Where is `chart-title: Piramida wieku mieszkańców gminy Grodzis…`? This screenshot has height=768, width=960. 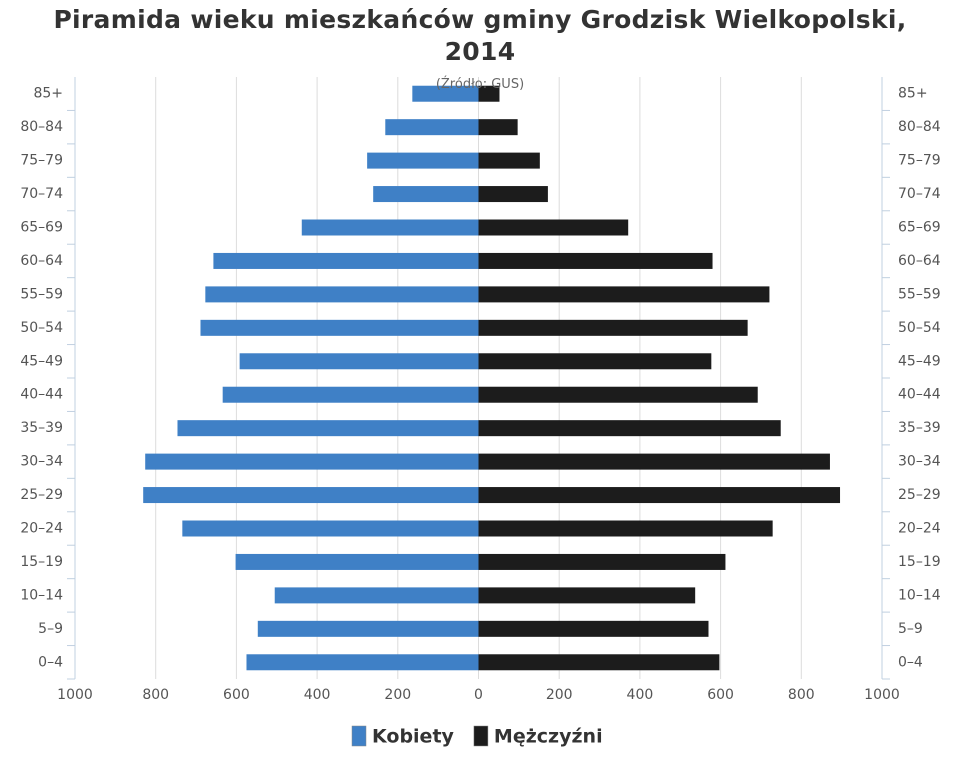
chart-title: Piramida wieku mieszkańców gminy Grodzis… is located at coordinates (480, 35).